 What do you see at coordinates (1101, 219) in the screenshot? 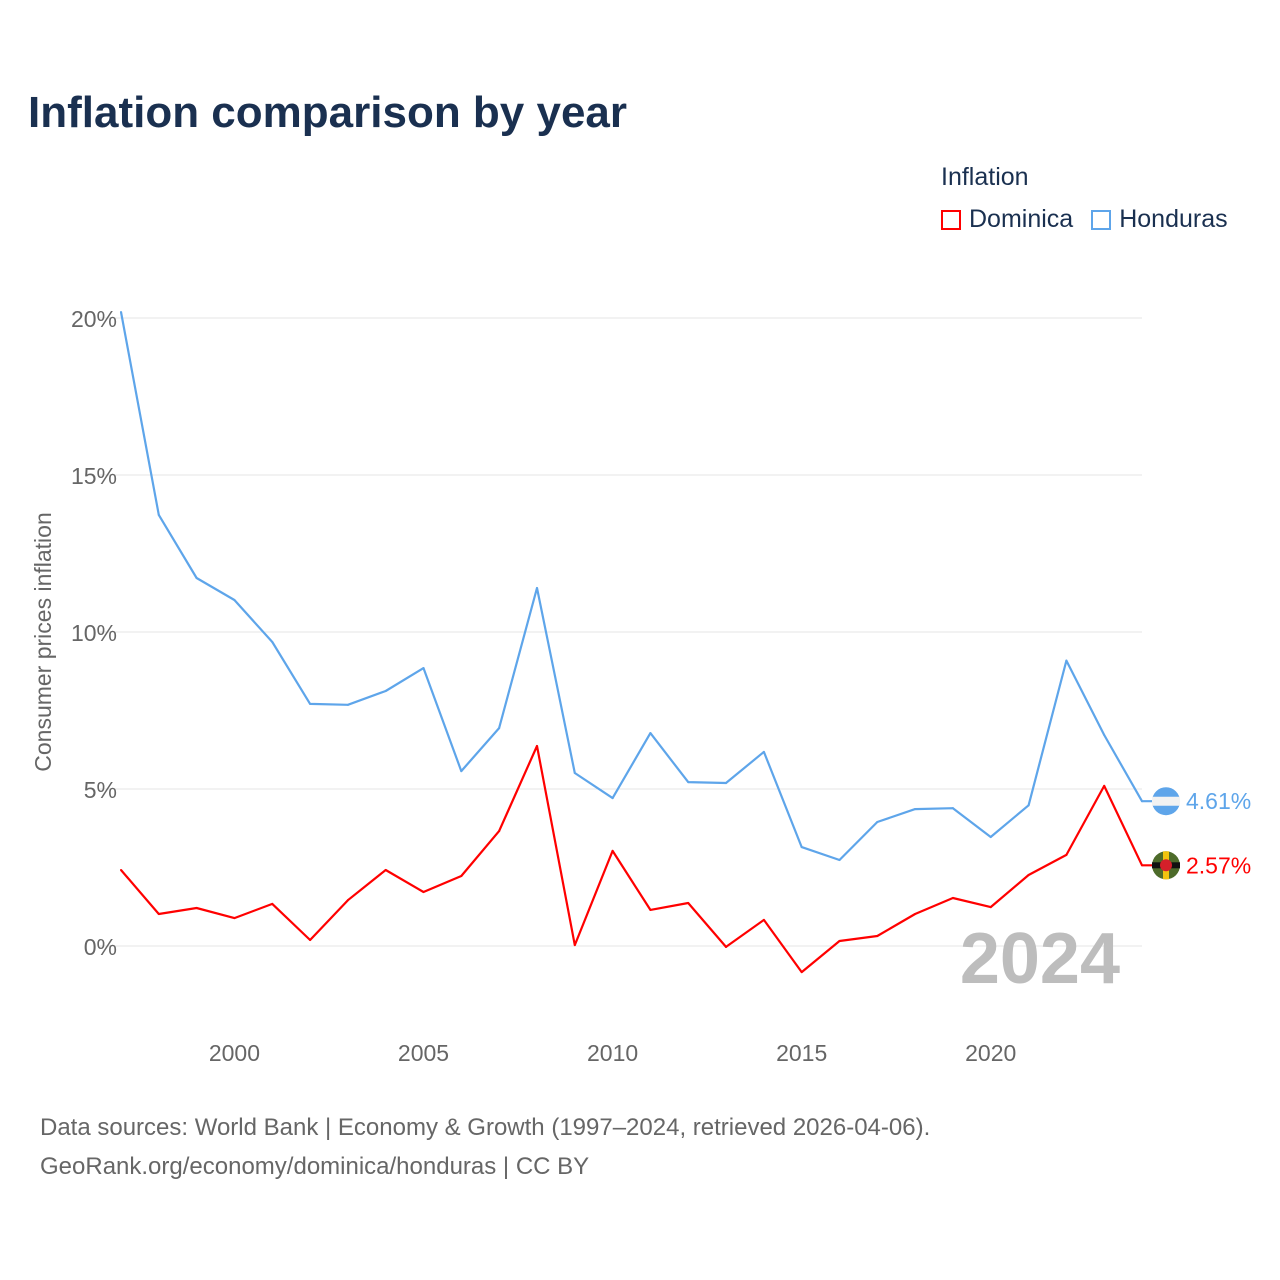
I see `legend-swatch-honduras` at bounding box center [1101, 219].